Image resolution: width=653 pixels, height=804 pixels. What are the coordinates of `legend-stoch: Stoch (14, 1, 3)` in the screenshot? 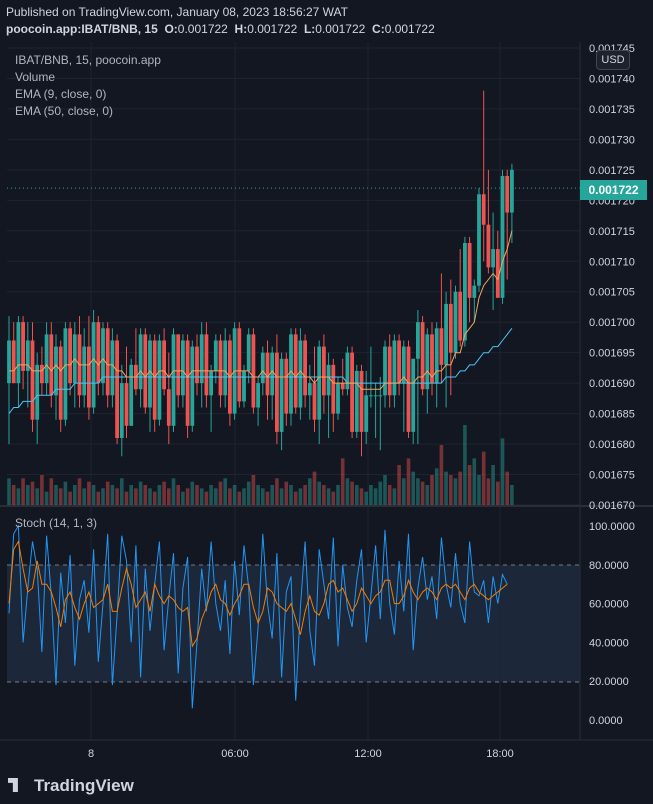 It's located at (56, 523).